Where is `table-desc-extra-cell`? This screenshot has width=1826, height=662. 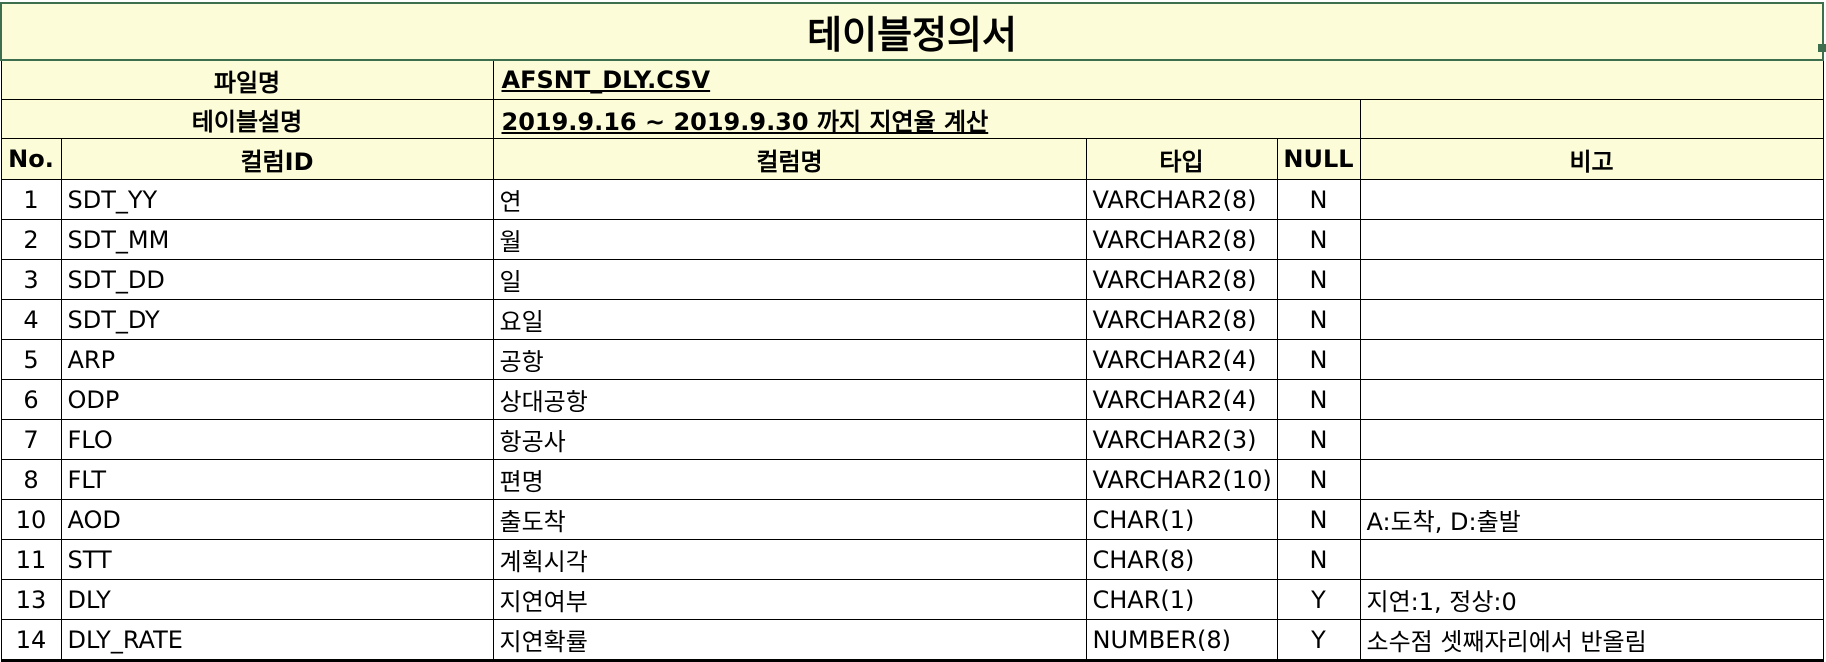
table-desc-extra-cell is located at coordinates (1591, 119).